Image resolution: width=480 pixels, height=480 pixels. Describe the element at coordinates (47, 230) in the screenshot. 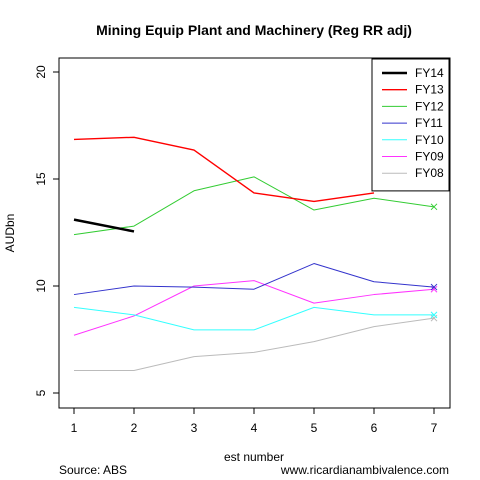

I see `y-axis: 5 10 15 20` at that location.